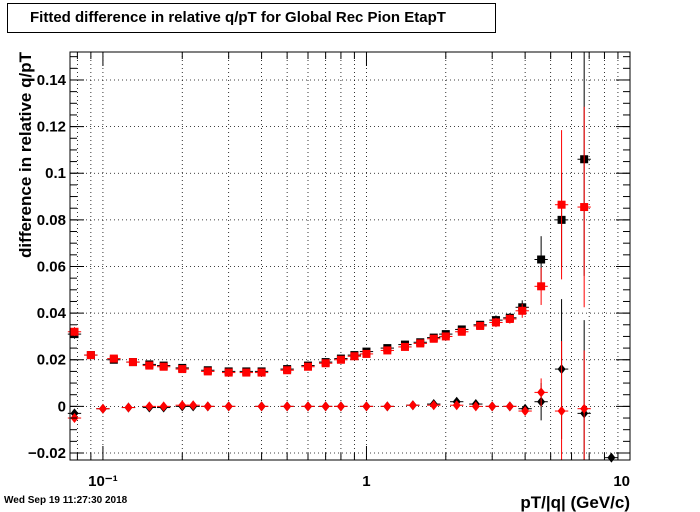 Image resolution: width=700 pixels, height=512 pixels. Describe the element at coordinates (575, 502) in the screenshot. I see `x-axis-title: pT/|q| (GeV/c)` at that location.